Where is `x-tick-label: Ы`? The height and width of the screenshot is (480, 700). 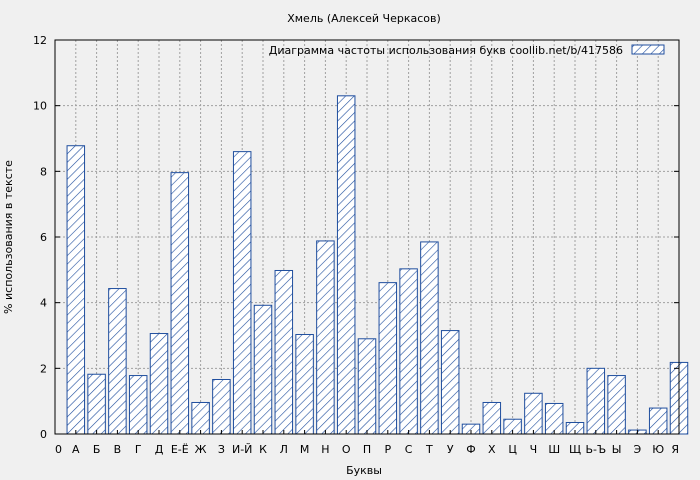 x-tick-label: Ы is located at coordinates (617, 449).